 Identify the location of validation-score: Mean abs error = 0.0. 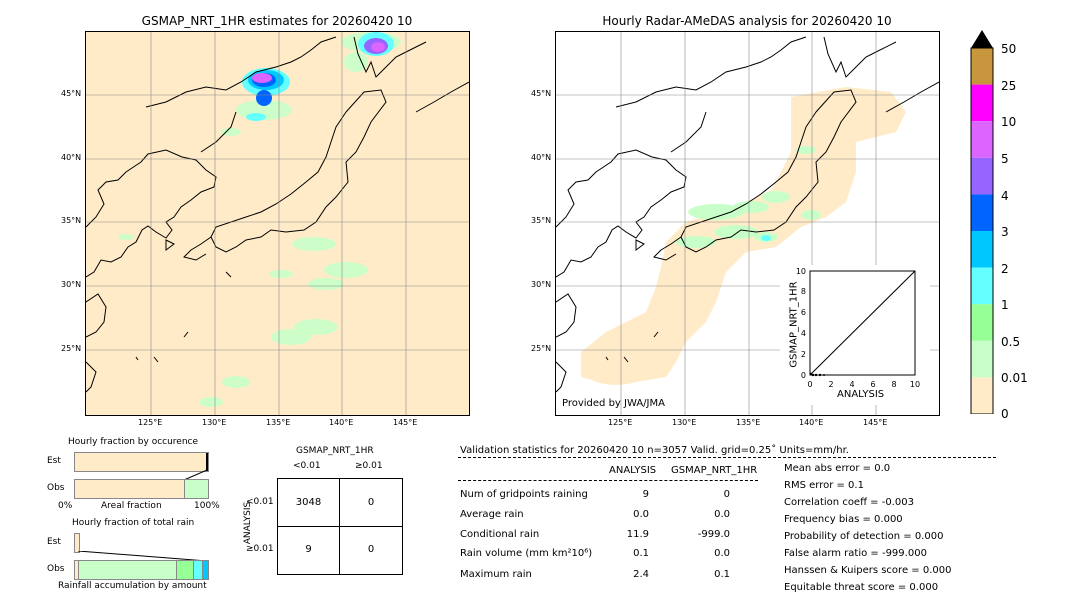
(837, 468).